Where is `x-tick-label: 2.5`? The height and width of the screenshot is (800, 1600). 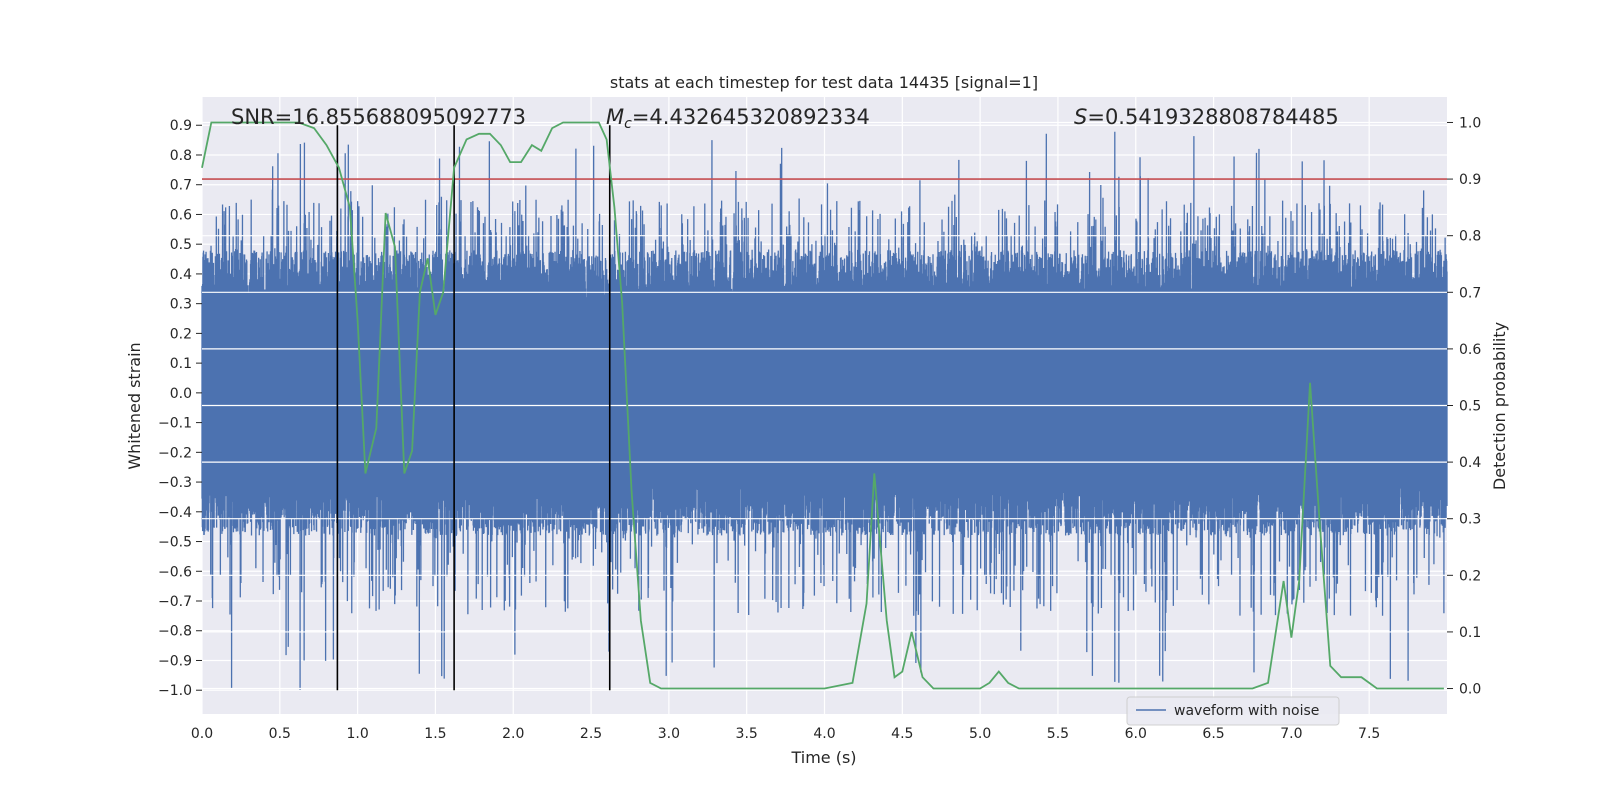 x-tick-label: 2.5 is located at coordinates (591, 734).